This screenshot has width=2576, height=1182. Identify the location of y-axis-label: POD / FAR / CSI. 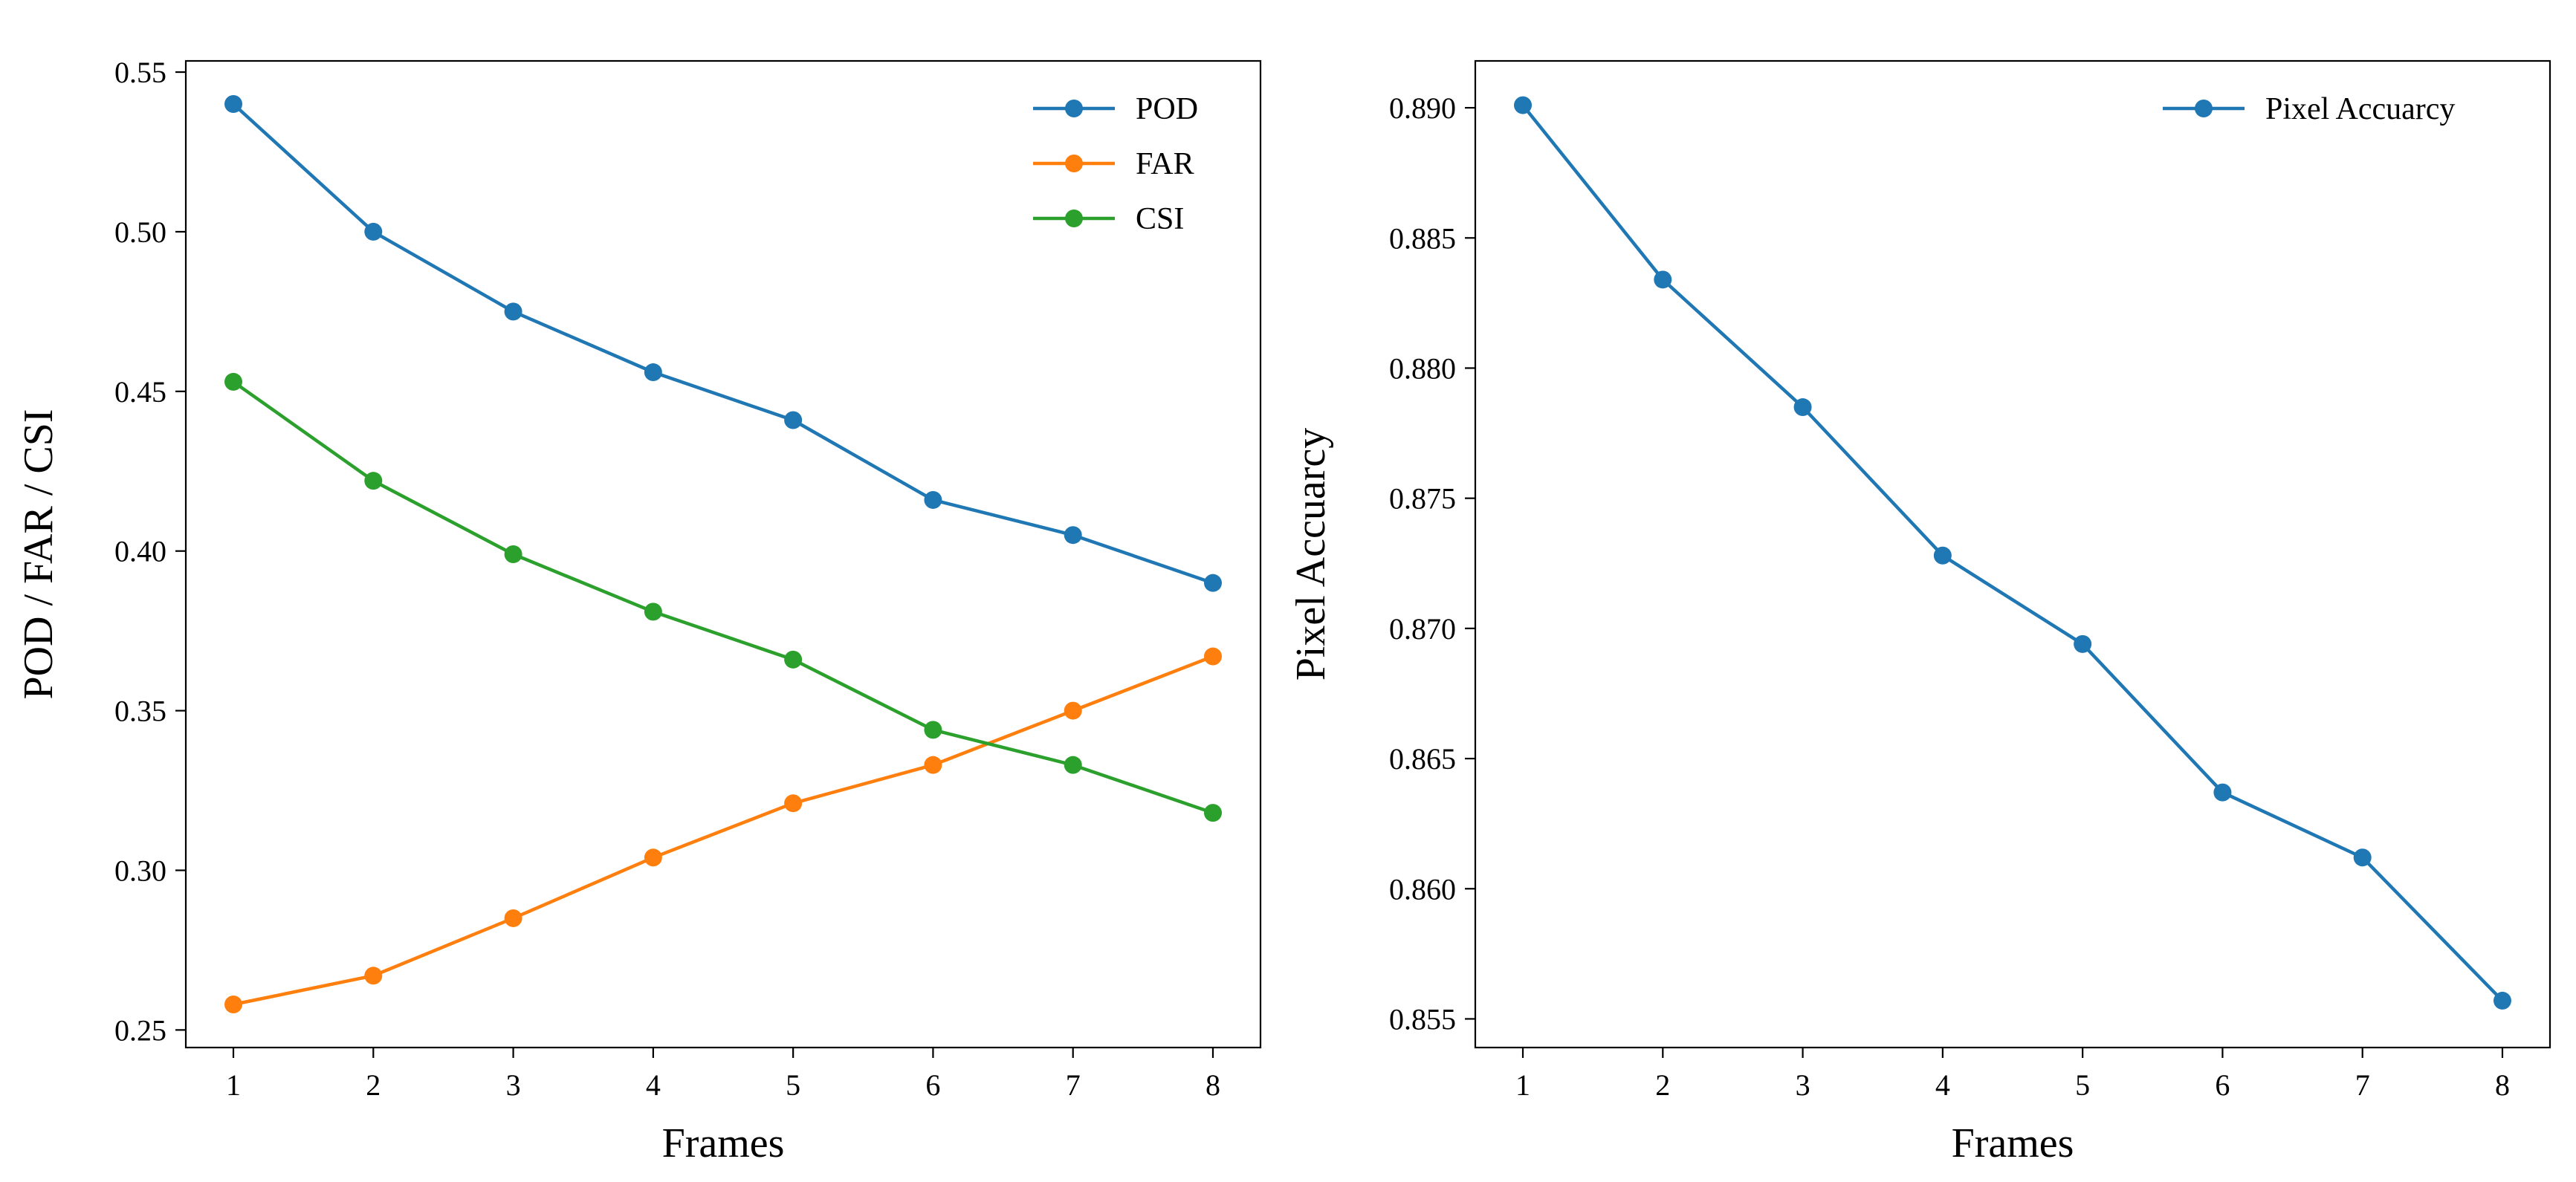
(39, 554).